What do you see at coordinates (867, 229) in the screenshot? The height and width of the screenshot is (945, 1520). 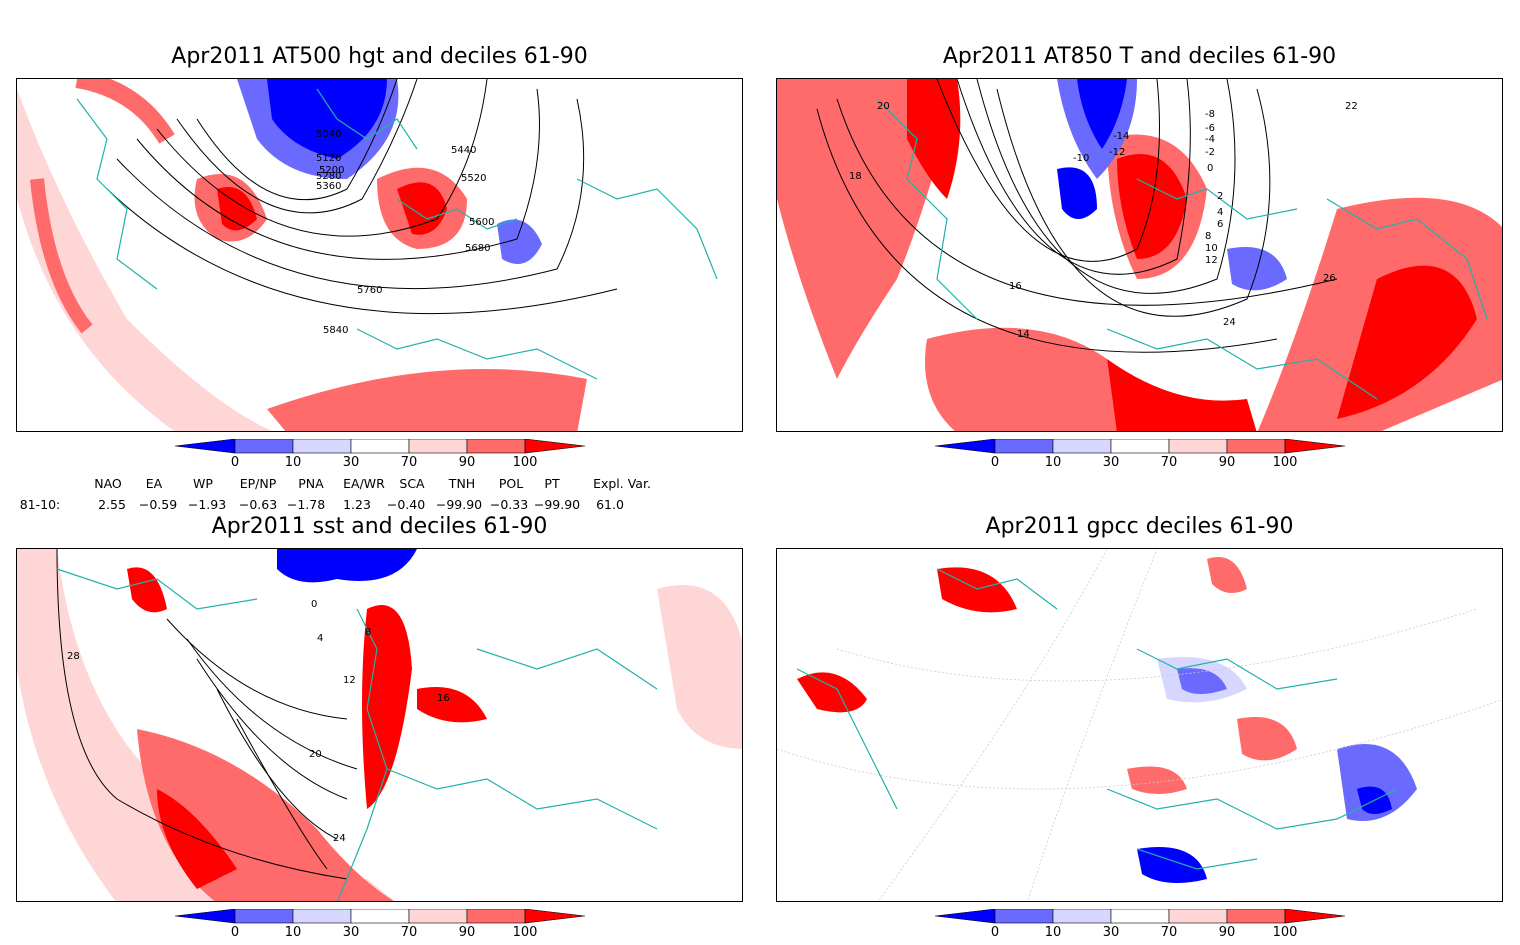 I see `shade-mid-red-west` at bounding box center [867, 229].